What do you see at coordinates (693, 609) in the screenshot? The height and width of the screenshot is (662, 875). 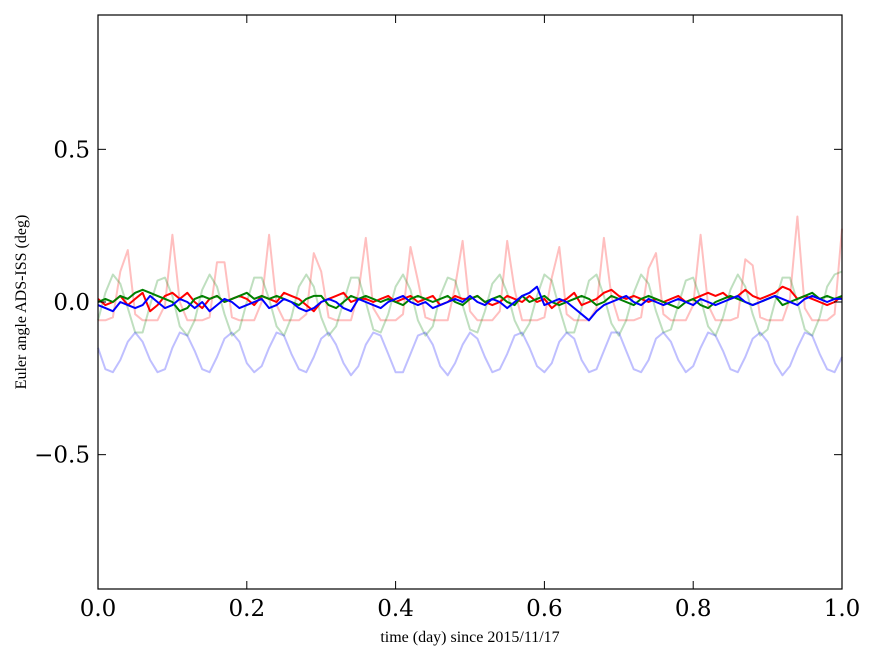 I see `x-tick-label: 0.8` at bounding box center [693, 609].